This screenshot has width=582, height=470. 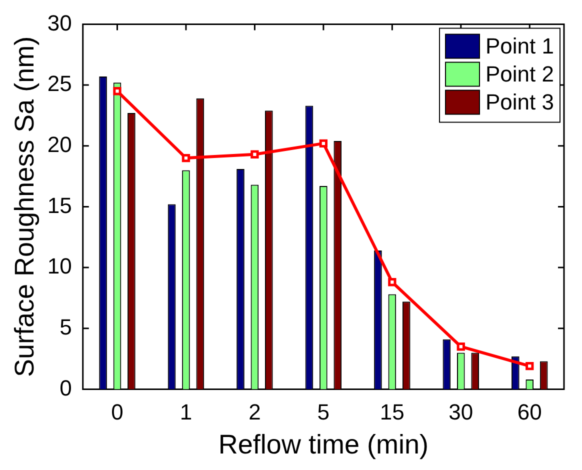 I want to click on legend-label: Point 1, so click(x=520, y=45).